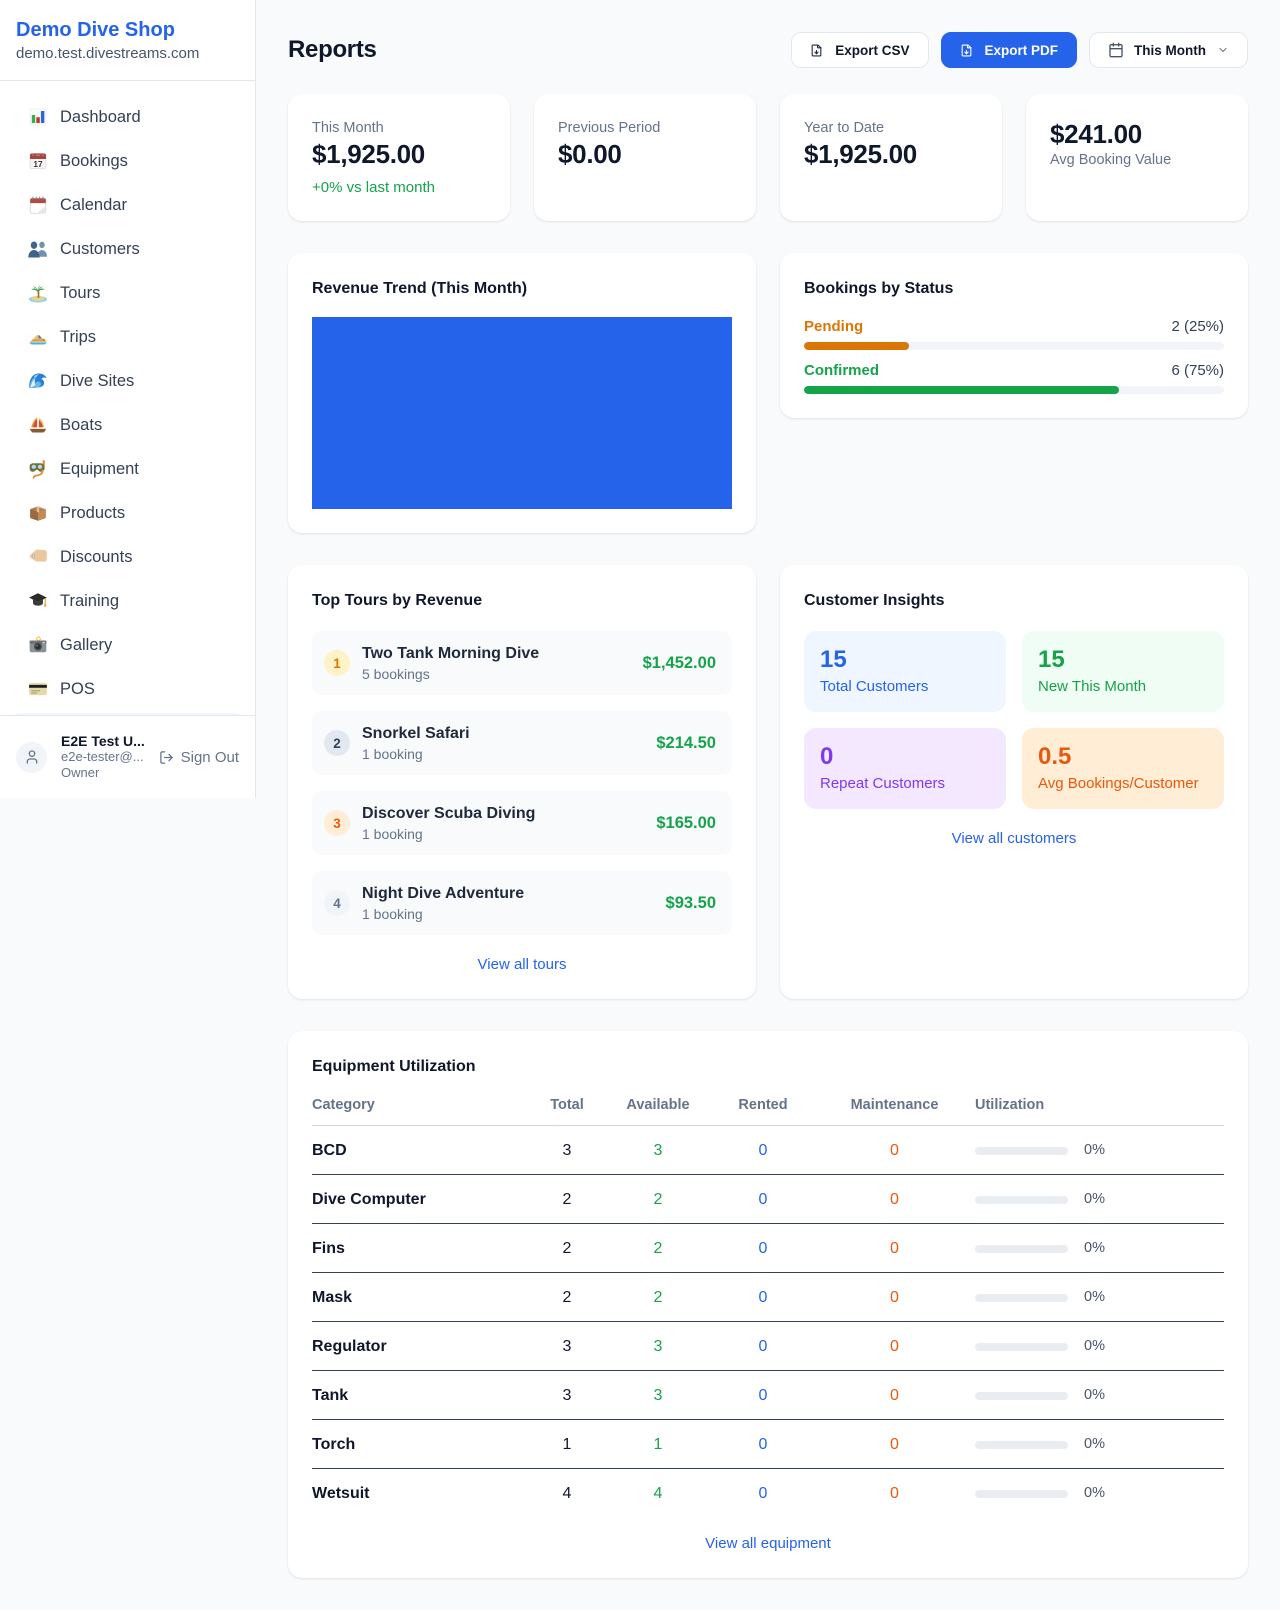 This screenshot has height=1610, width=1280. I want to click on svg-text: 17, so click(38, 164).